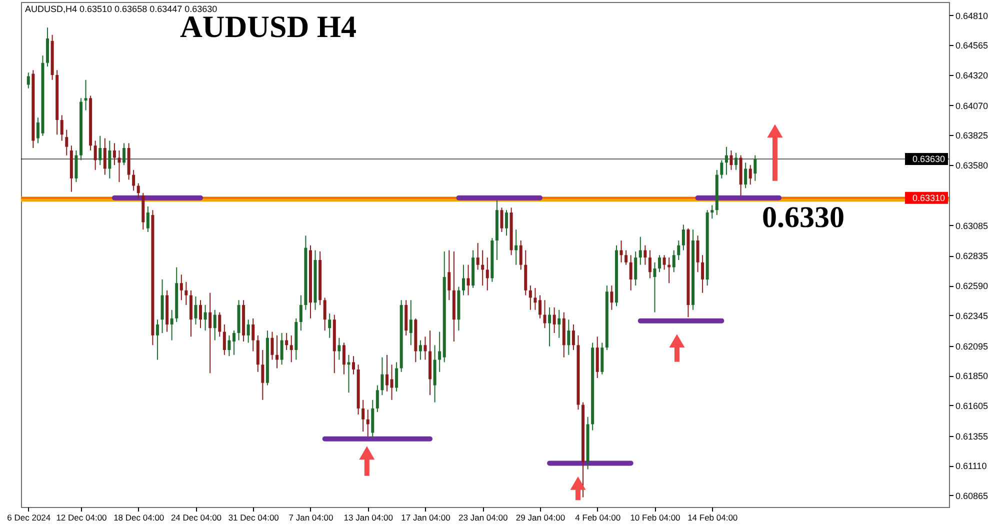 The width and height of the screenshot is (990, 525). What do you see at coordinates (598, 517) in the screenshot?
I see `x-tick-label: 4 Feb 04:00` at bounding box center [598, 517].